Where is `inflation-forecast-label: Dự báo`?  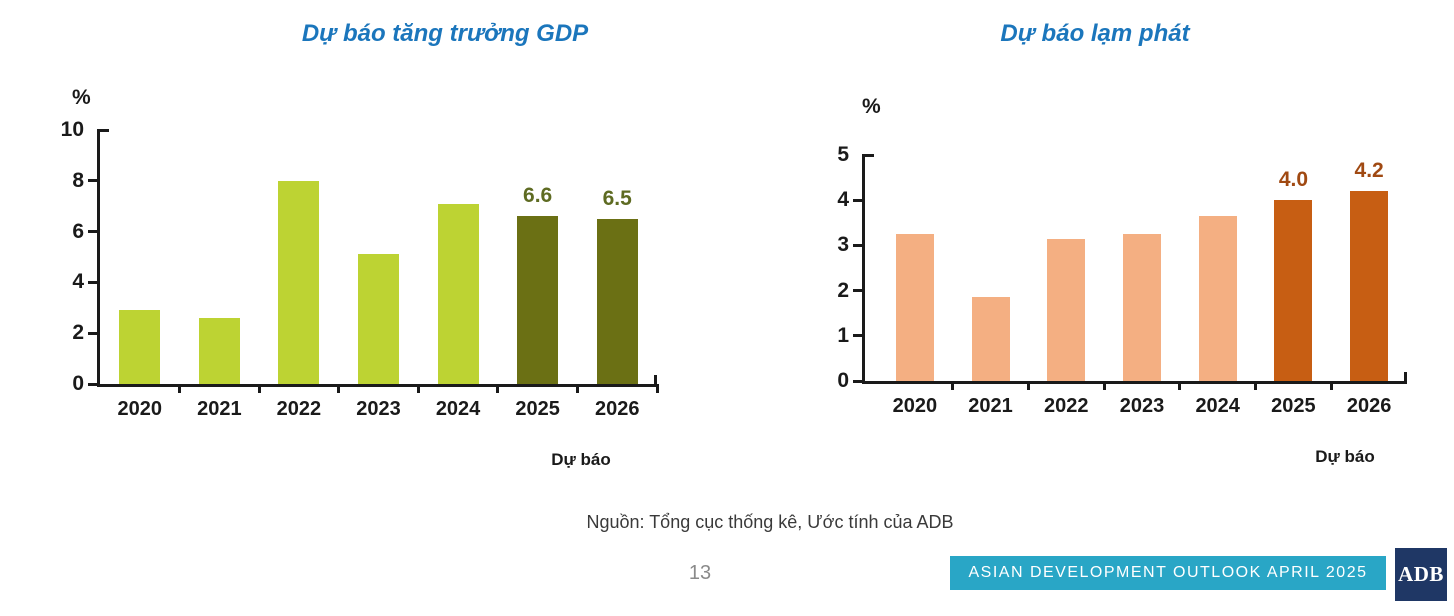 inflation-forecast-label: Dự báo is located at coordinates (1345, 456).